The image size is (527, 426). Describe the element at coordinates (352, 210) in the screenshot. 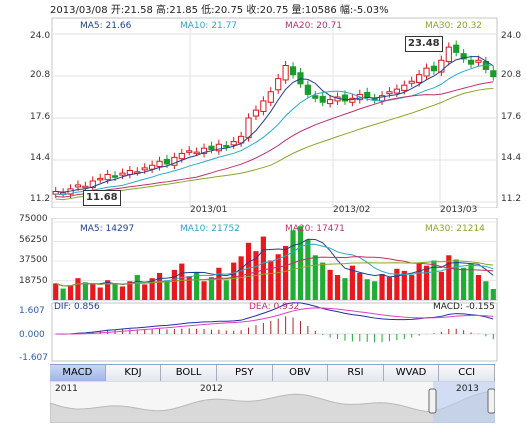

I see `xtick-label: 2013/02` at that location.